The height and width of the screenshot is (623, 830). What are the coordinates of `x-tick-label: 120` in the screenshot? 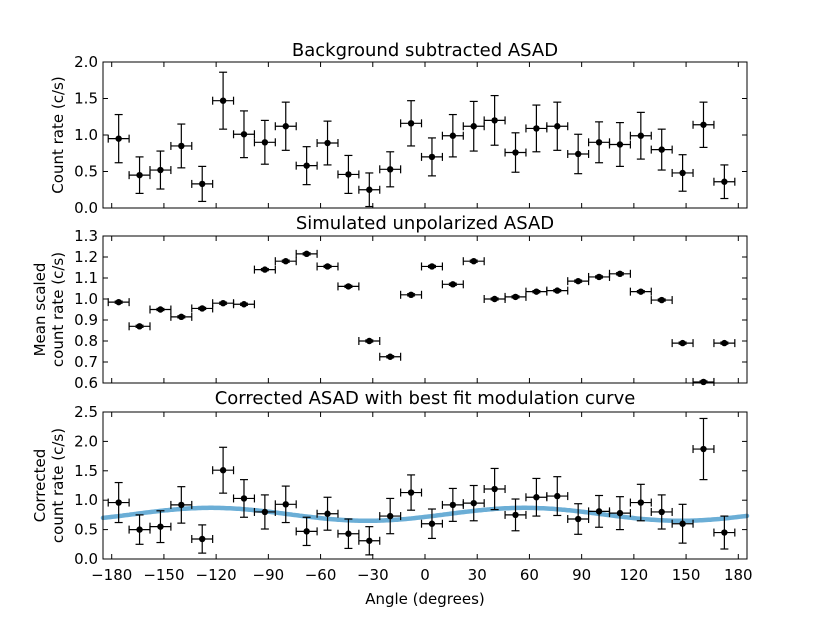 It's located at (634, 575).